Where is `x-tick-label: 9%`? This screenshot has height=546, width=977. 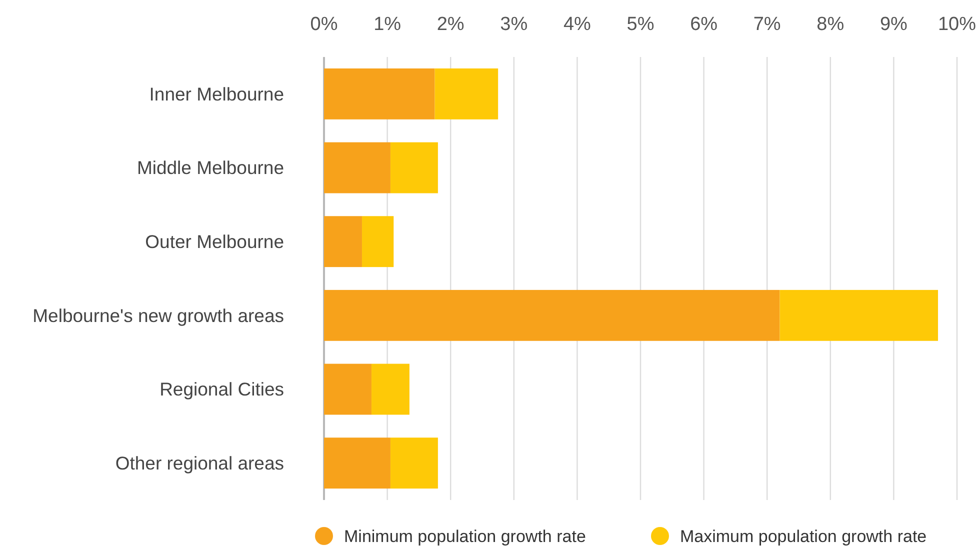 x-tick-label: 9% is located at coordinates (894, 24).